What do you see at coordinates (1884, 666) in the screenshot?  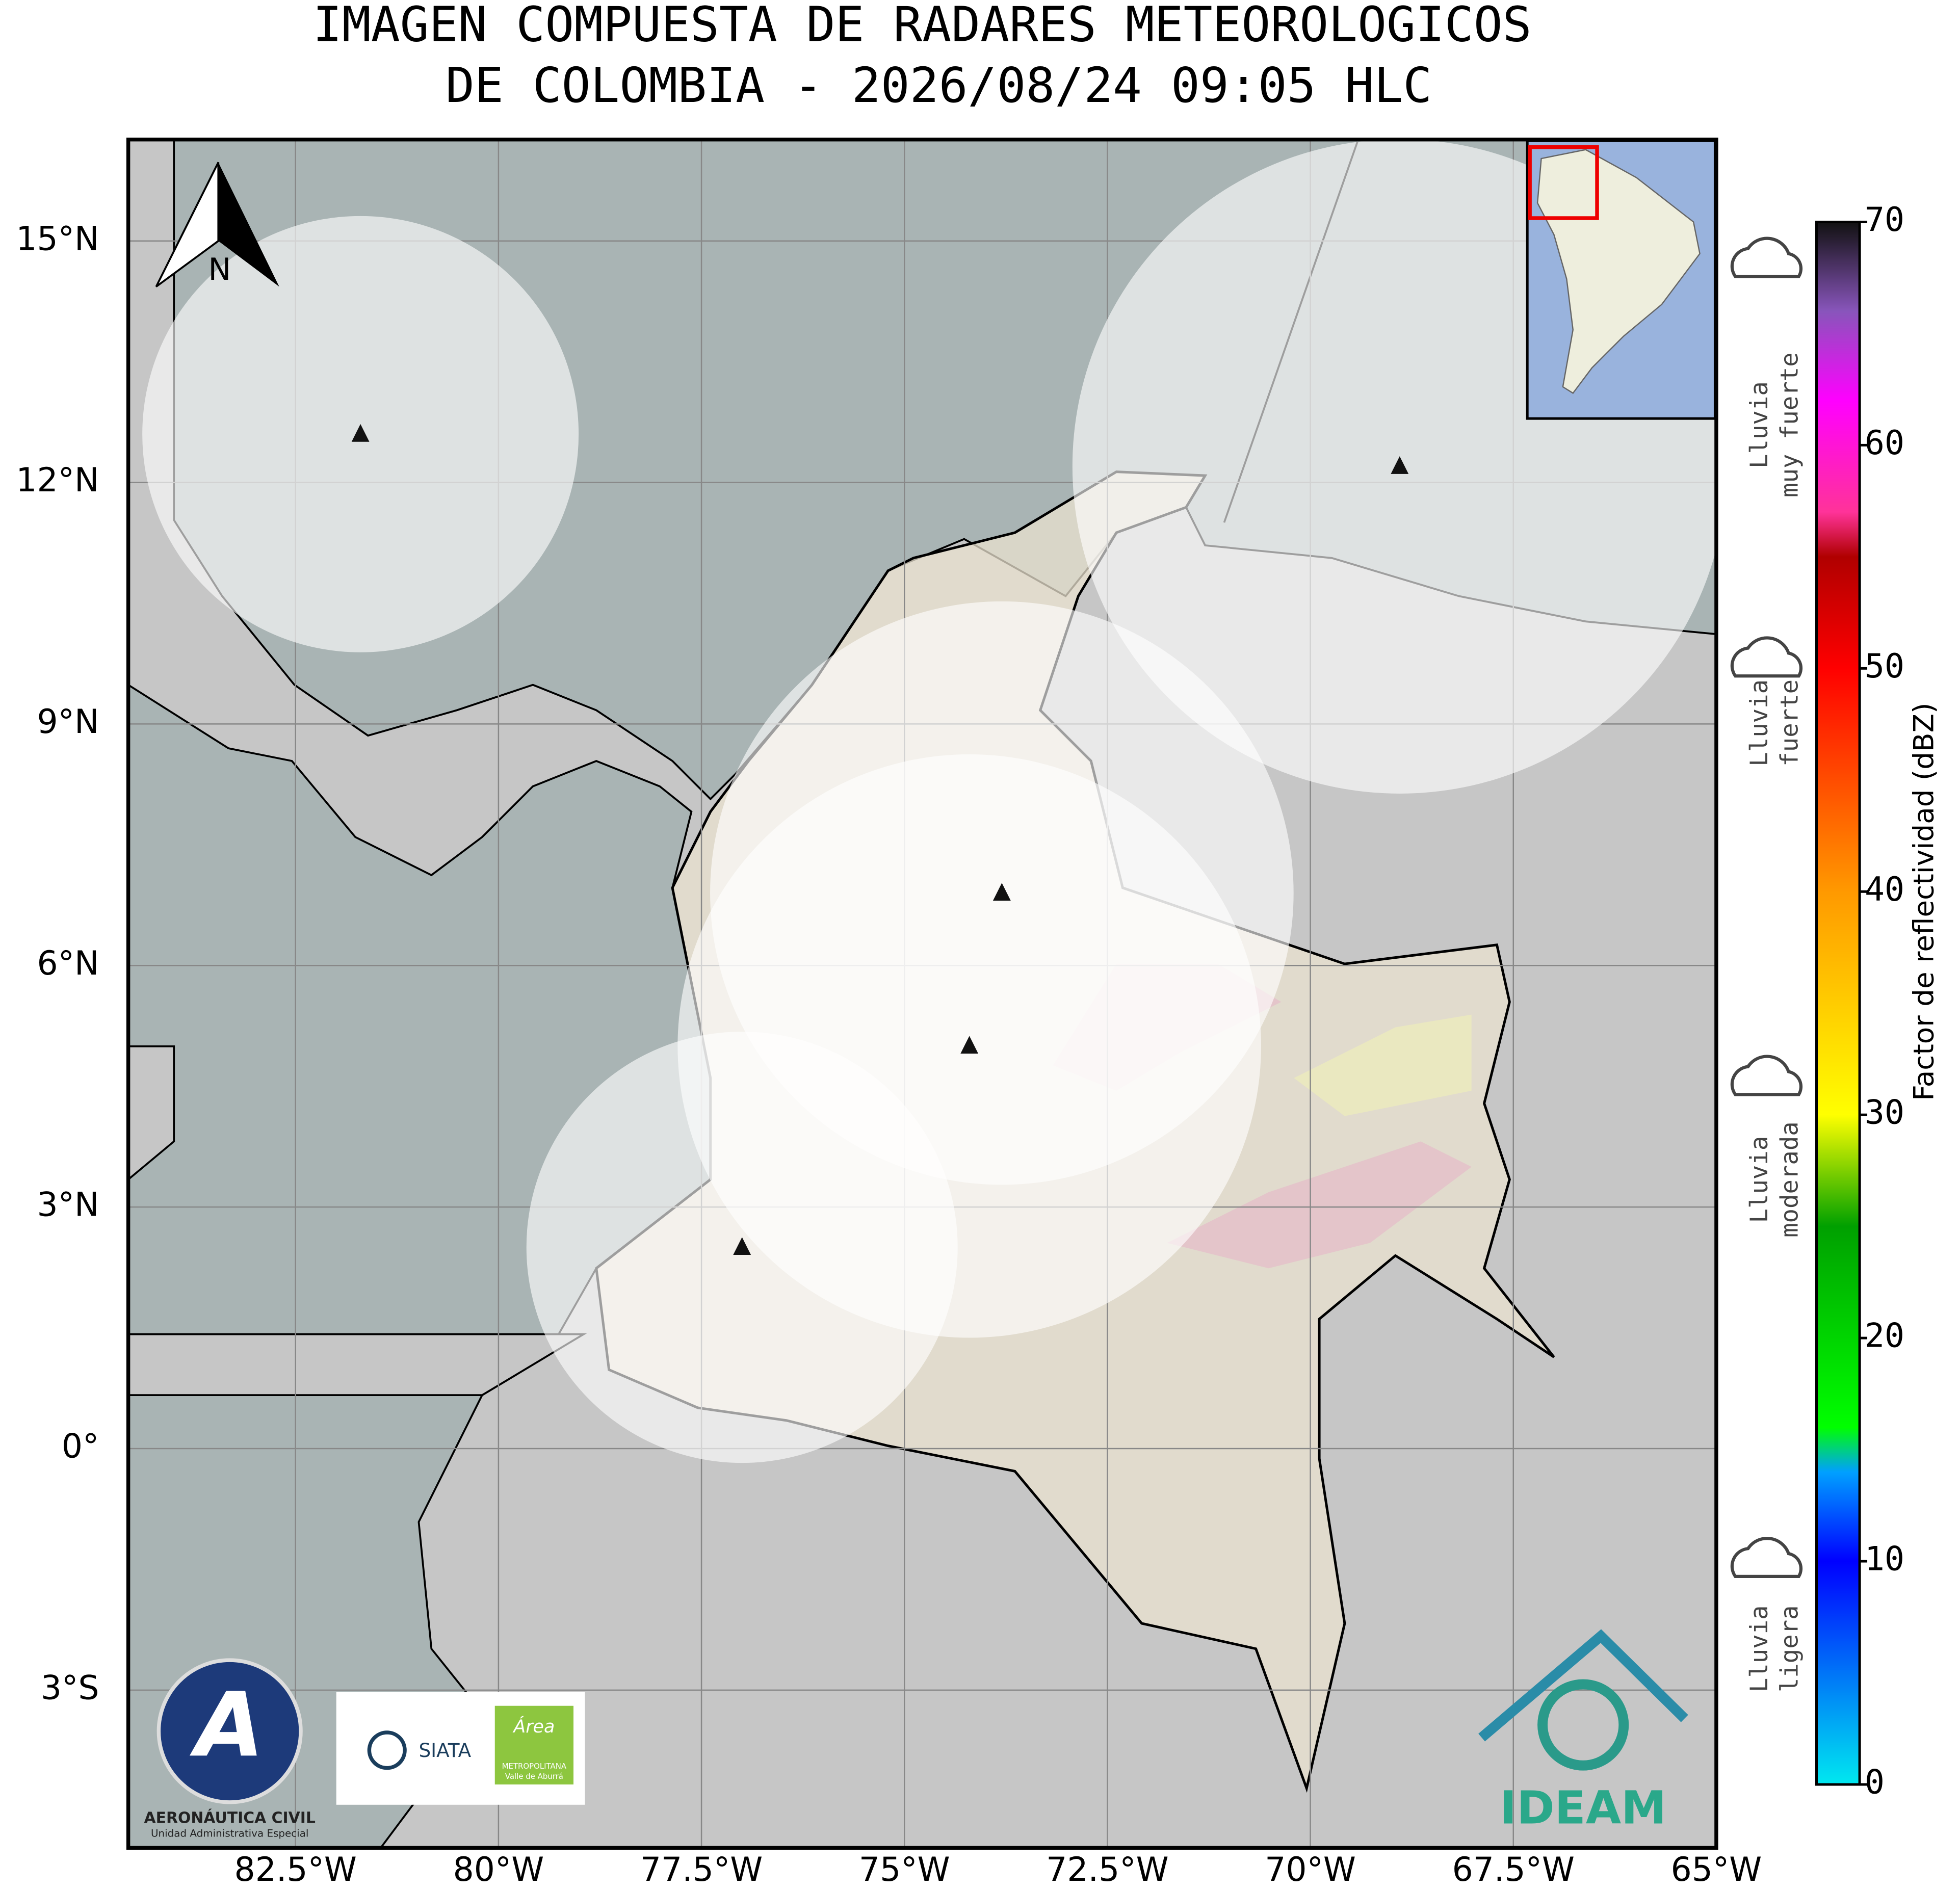 I see `colorbar-tick-label: 50` at bounding box center [1884, 666].